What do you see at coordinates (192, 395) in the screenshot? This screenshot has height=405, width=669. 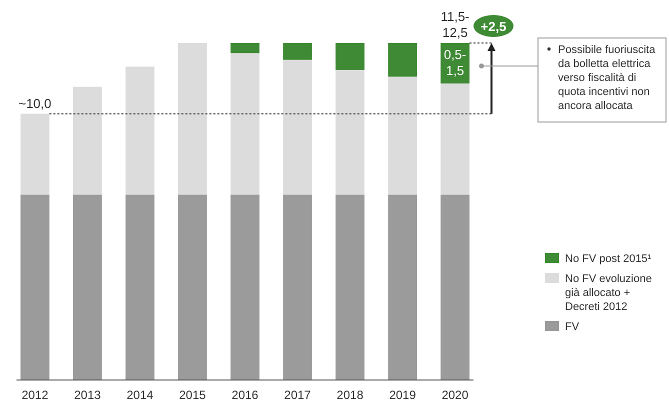 I see `x-tick-label: 2015` at bounding box center [192, 395].